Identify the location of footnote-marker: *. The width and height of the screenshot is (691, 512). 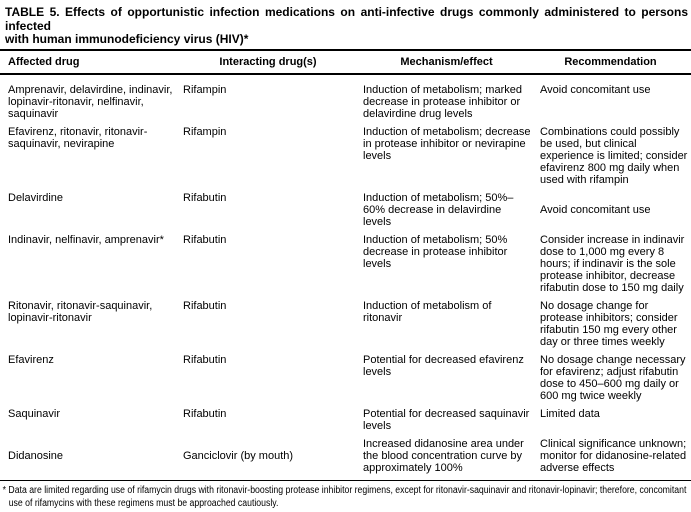
(4, 490).